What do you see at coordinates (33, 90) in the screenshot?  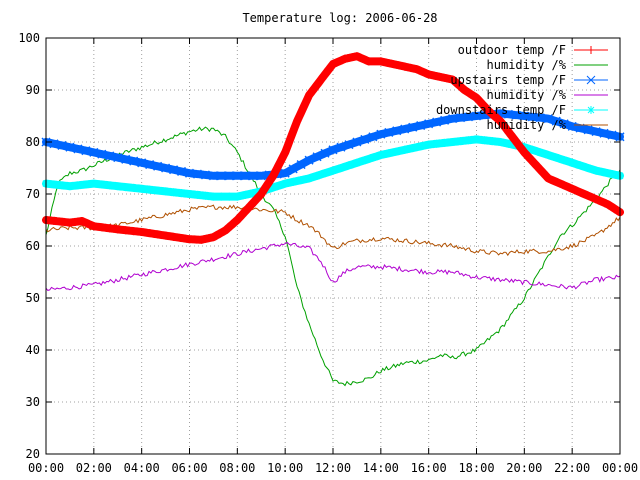 I see `y-tick-label: 90` at bounding box center [33, 90].